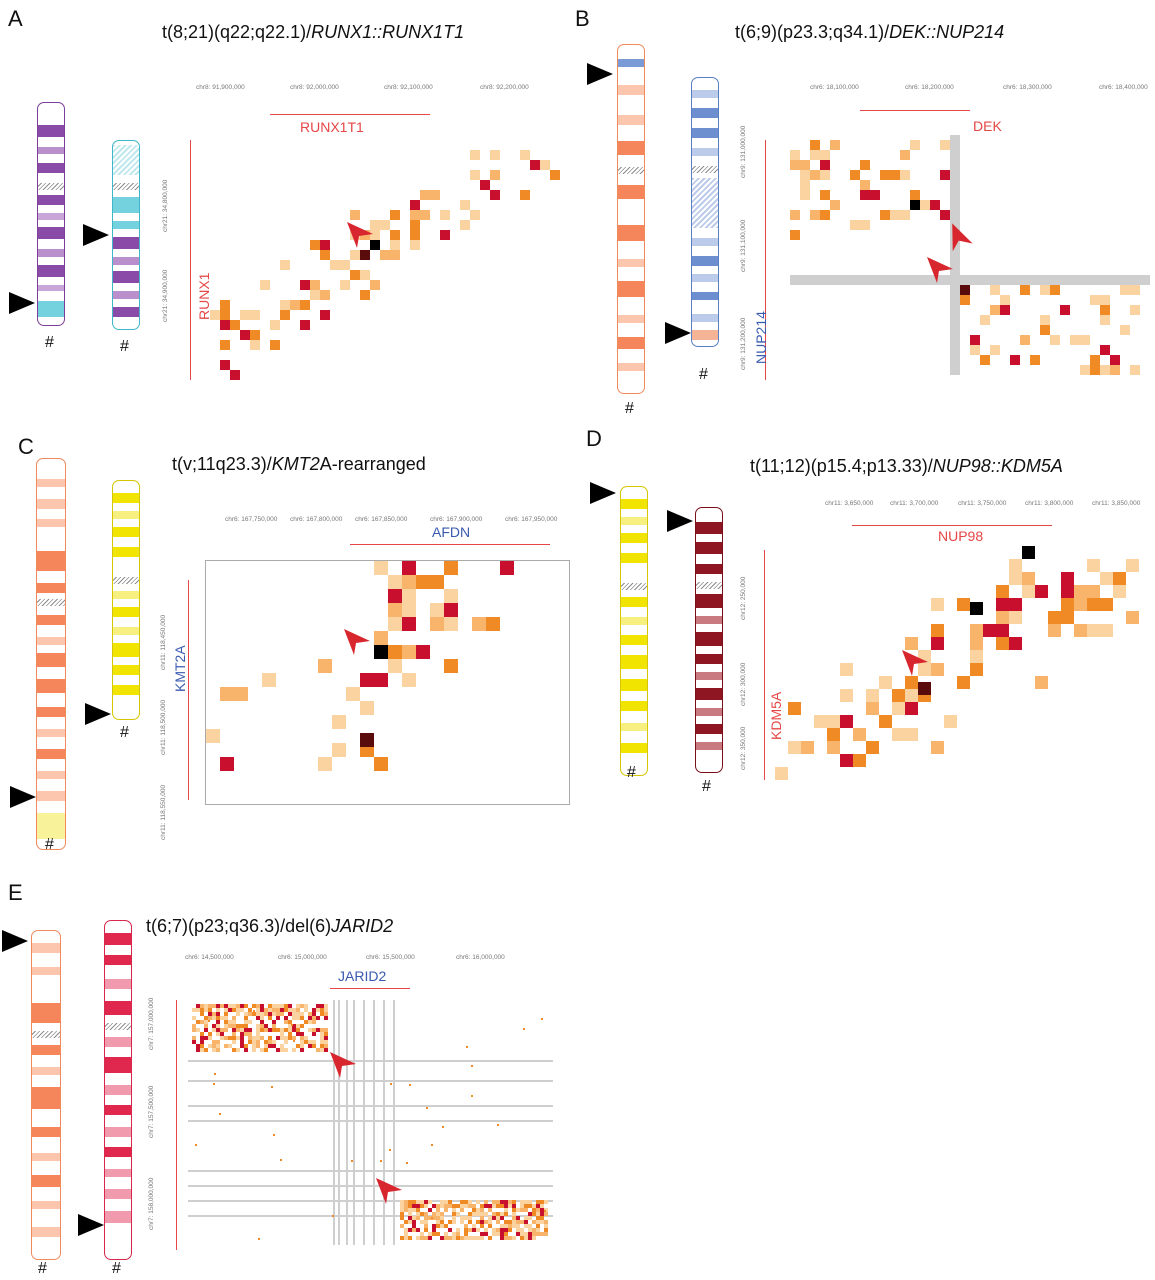 This screenshot has height=1280, width=1155. I want to click on hic-matrix-a, so click(385, 257).